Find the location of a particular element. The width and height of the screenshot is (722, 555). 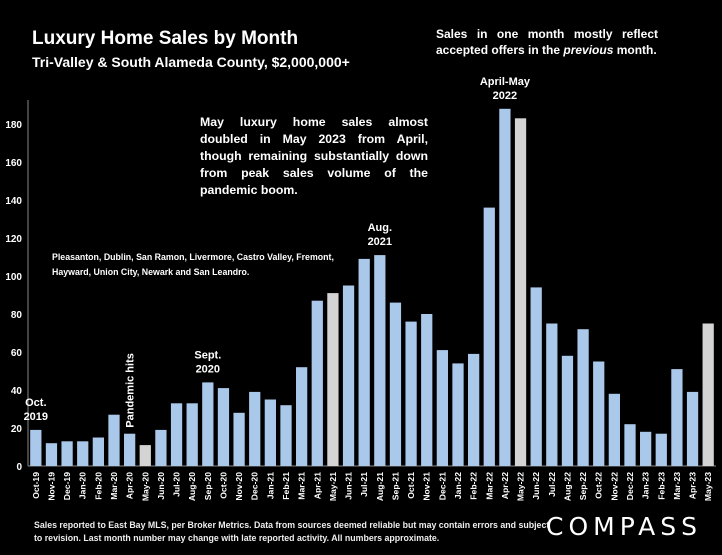

x-tick-label: Jul-20 is located at coordinates (177, 484).